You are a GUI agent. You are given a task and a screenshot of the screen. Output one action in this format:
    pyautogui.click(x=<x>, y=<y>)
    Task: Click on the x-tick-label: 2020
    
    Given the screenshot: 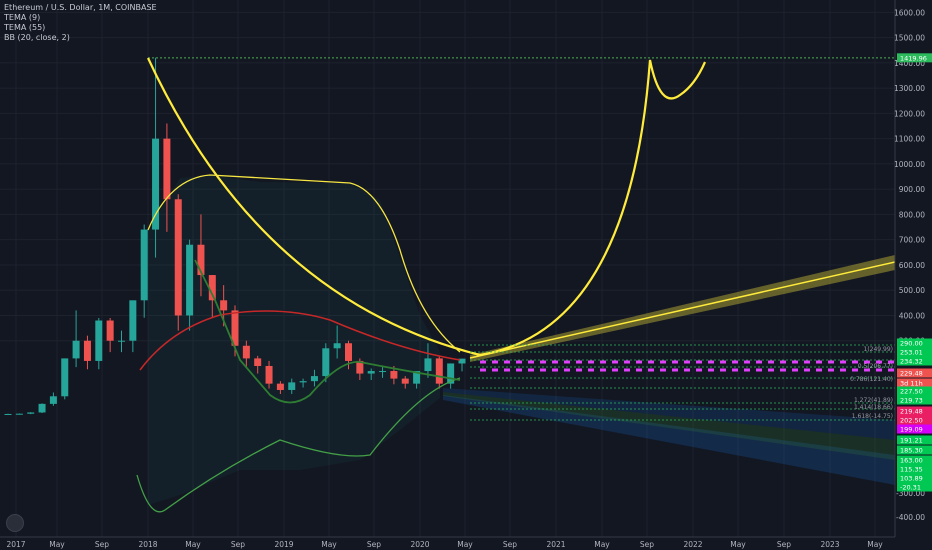 What is the action you would take?
    pyautogui.click(x=419, y=544)
    